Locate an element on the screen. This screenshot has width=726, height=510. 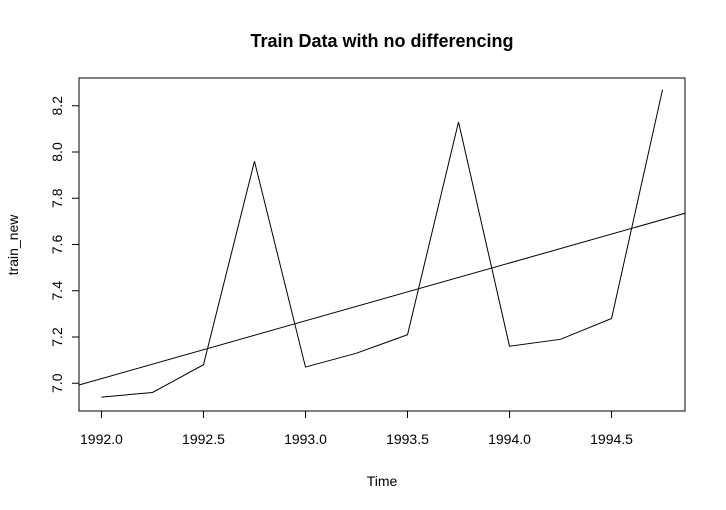
y-tick-label: 8.2 is located at coordinates (57, 106).